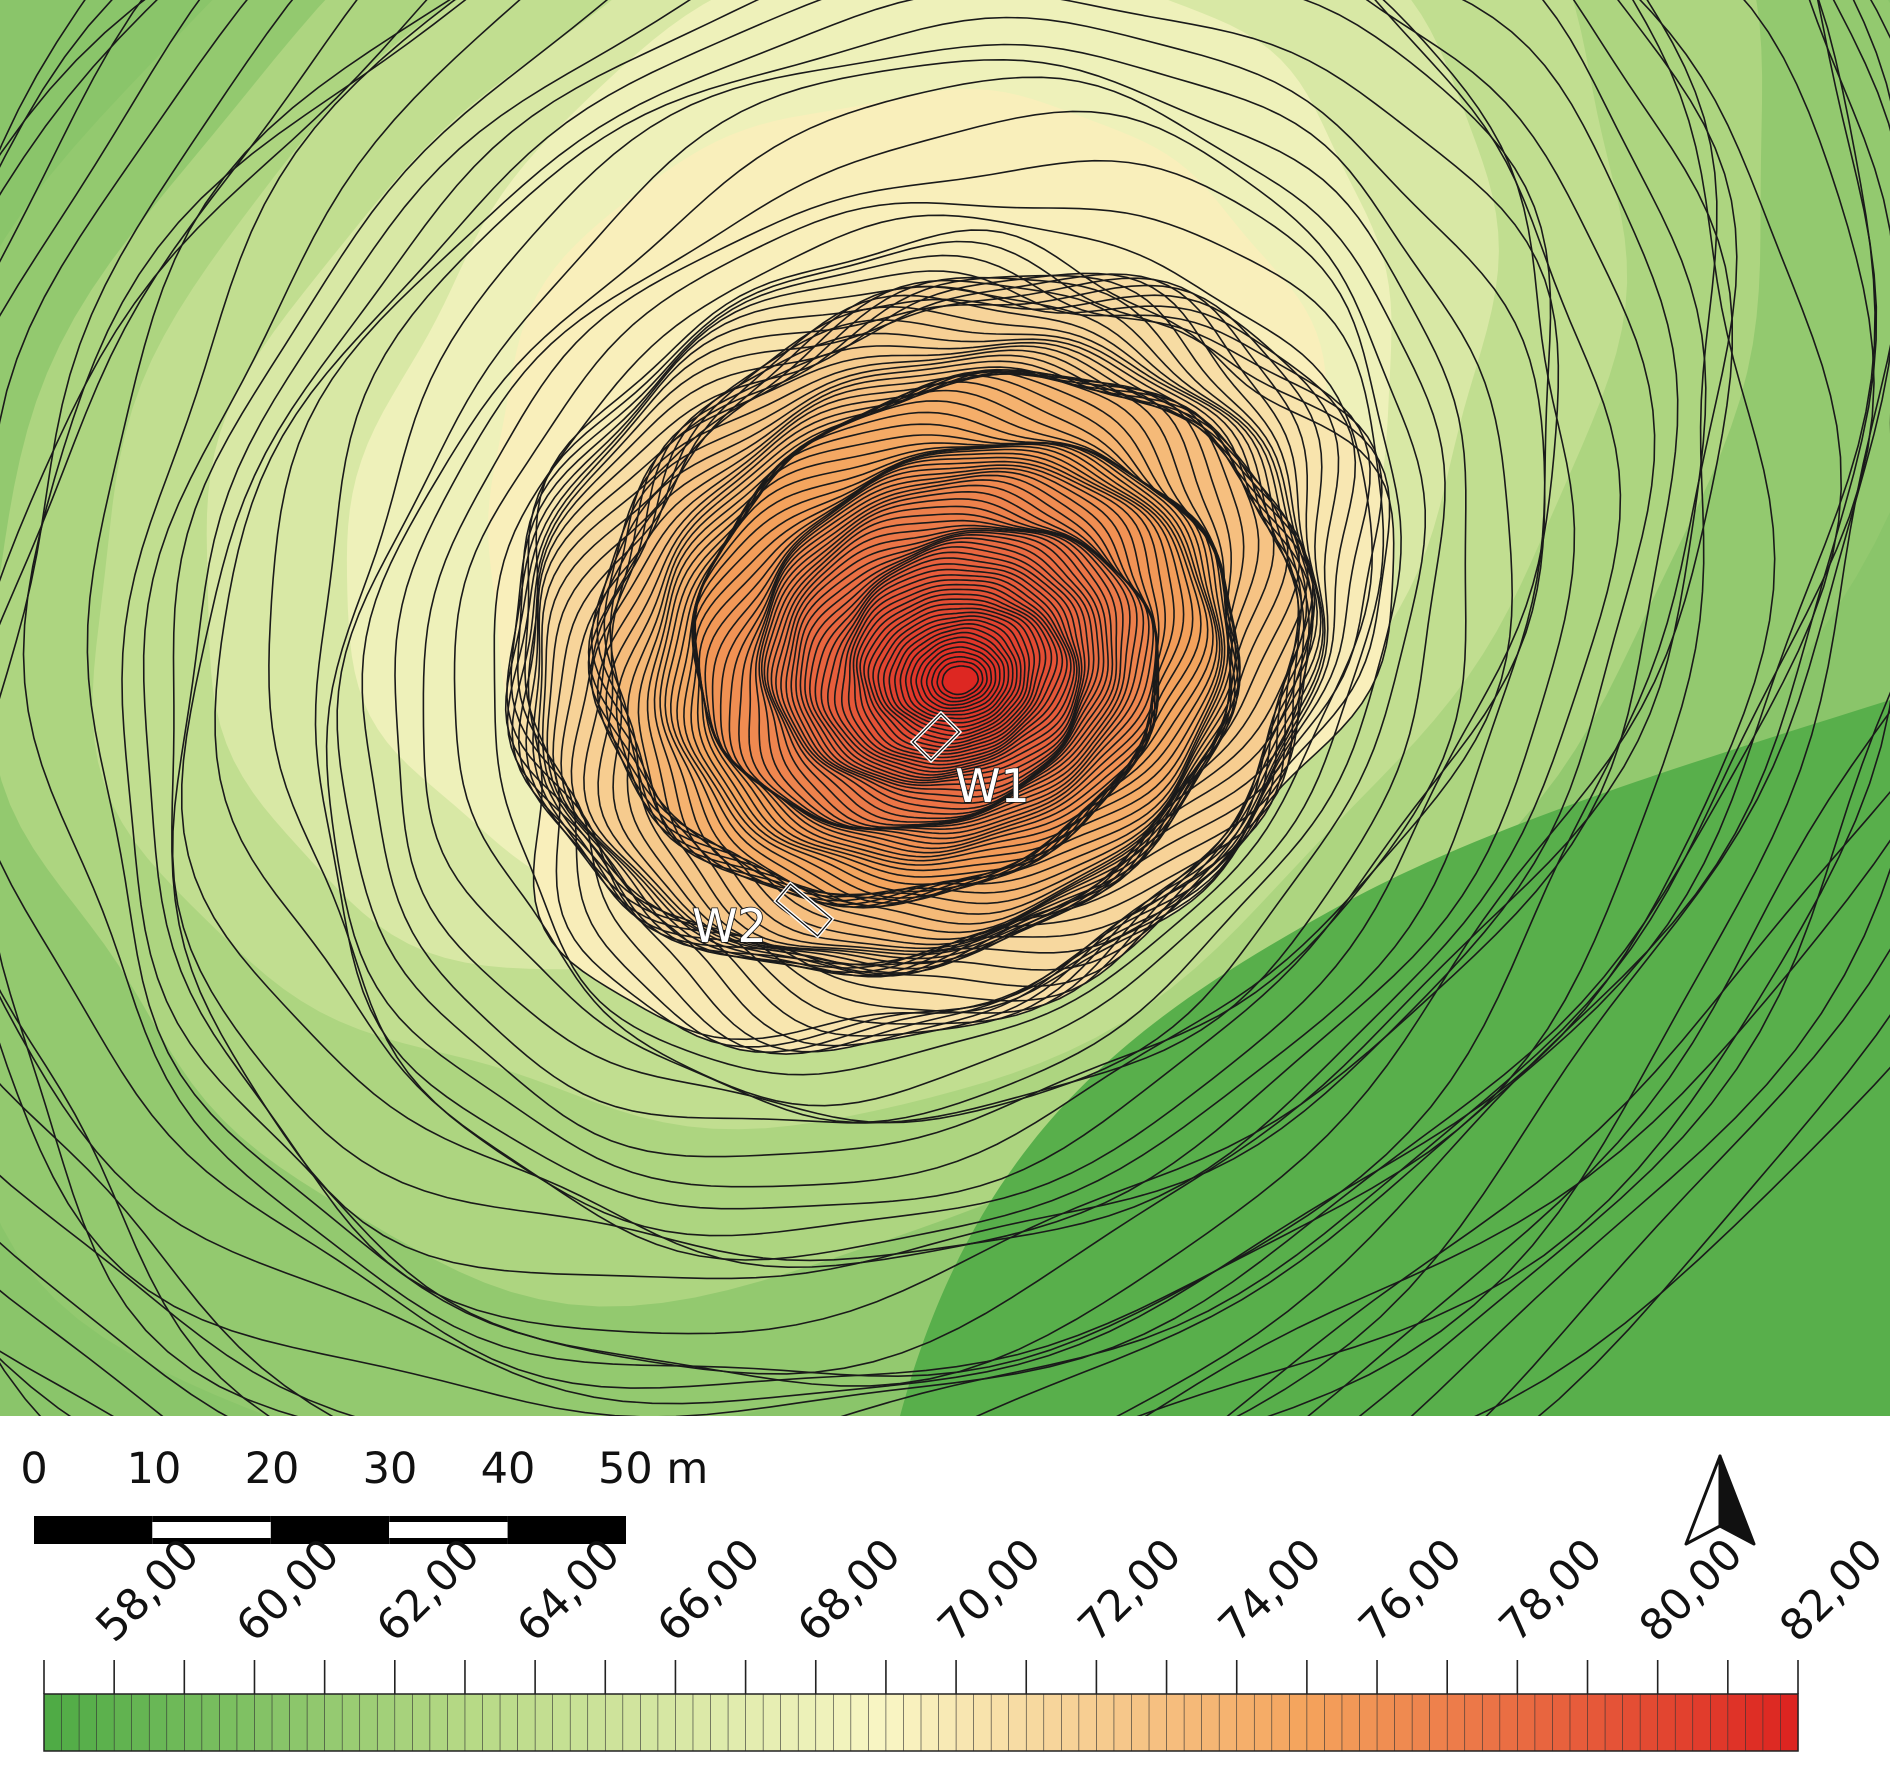 Image resolution: width=1890 pixels, height=1772 pixels. Describe the element at coordinates (569, 1590) in the screenshot. I see `color-ramp-tick-label: 64,00` at that location.